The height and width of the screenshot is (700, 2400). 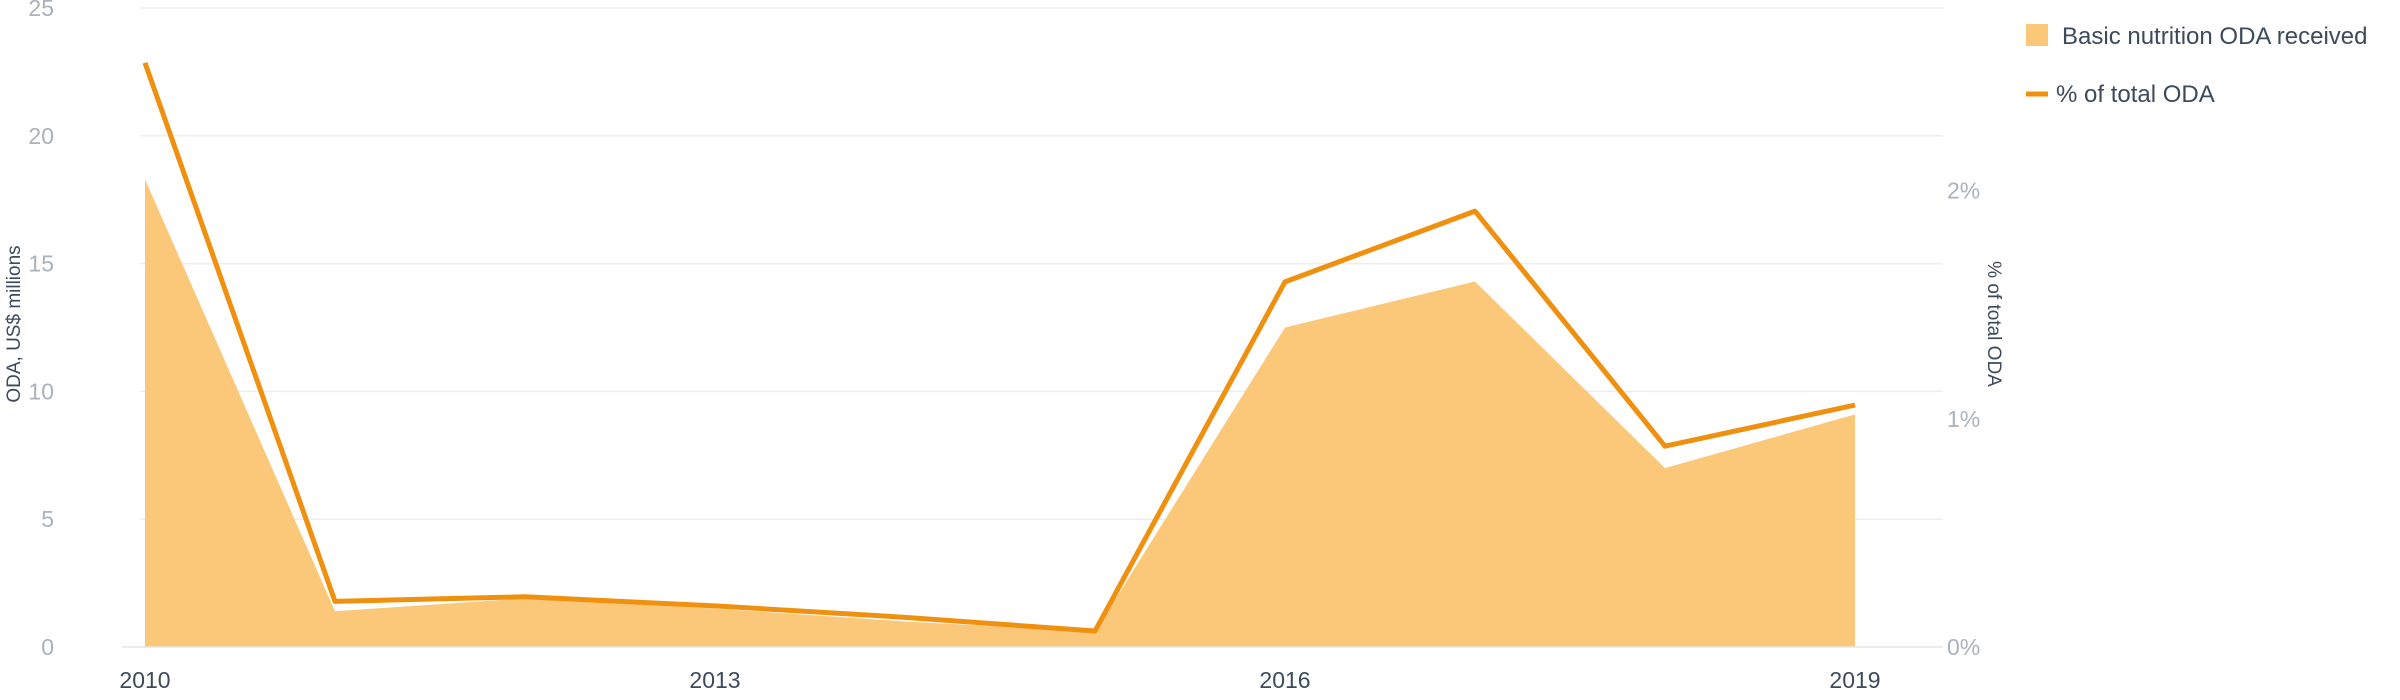 What do you see at coordinates (47, 519) in the screenshot?
I see `y-tick-label-left: 5` at bounding box center [47, 519].